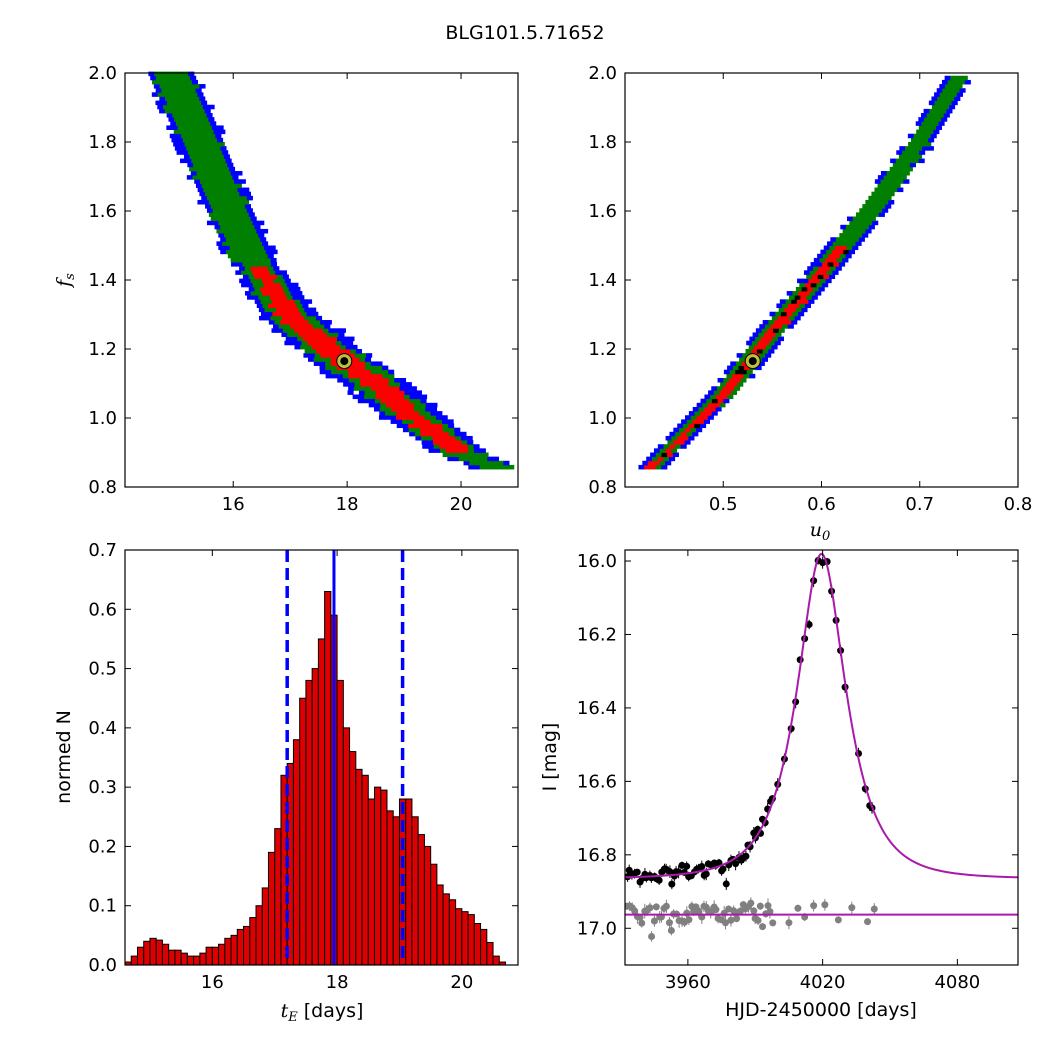 The height and width of the screenshot is (1050, 1050). I want to click on panel-light-curve-ylabel: I [mag], so click(550, 757).